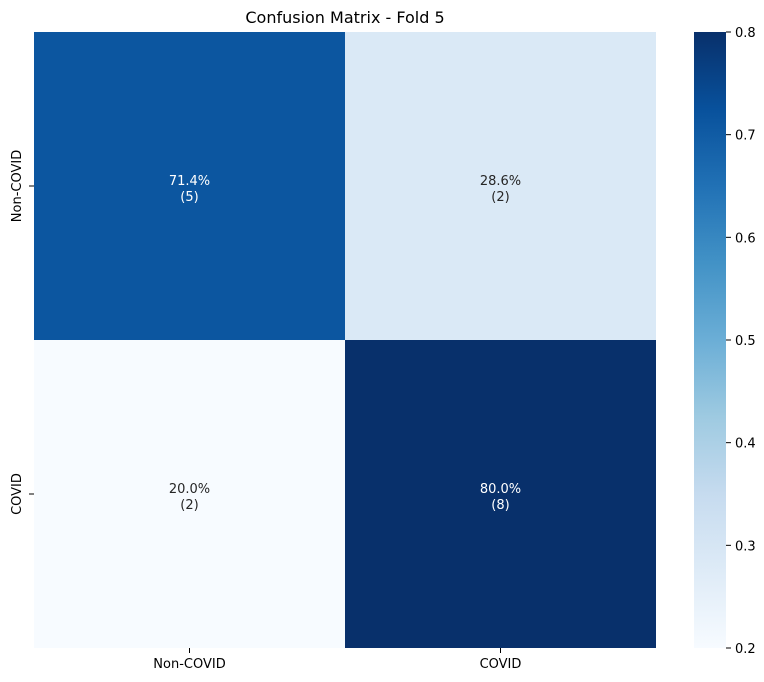 The width and height of the screenshot is (764, 682). I want to click on colorbar-tick-label: 0.4, so click(745, 444).